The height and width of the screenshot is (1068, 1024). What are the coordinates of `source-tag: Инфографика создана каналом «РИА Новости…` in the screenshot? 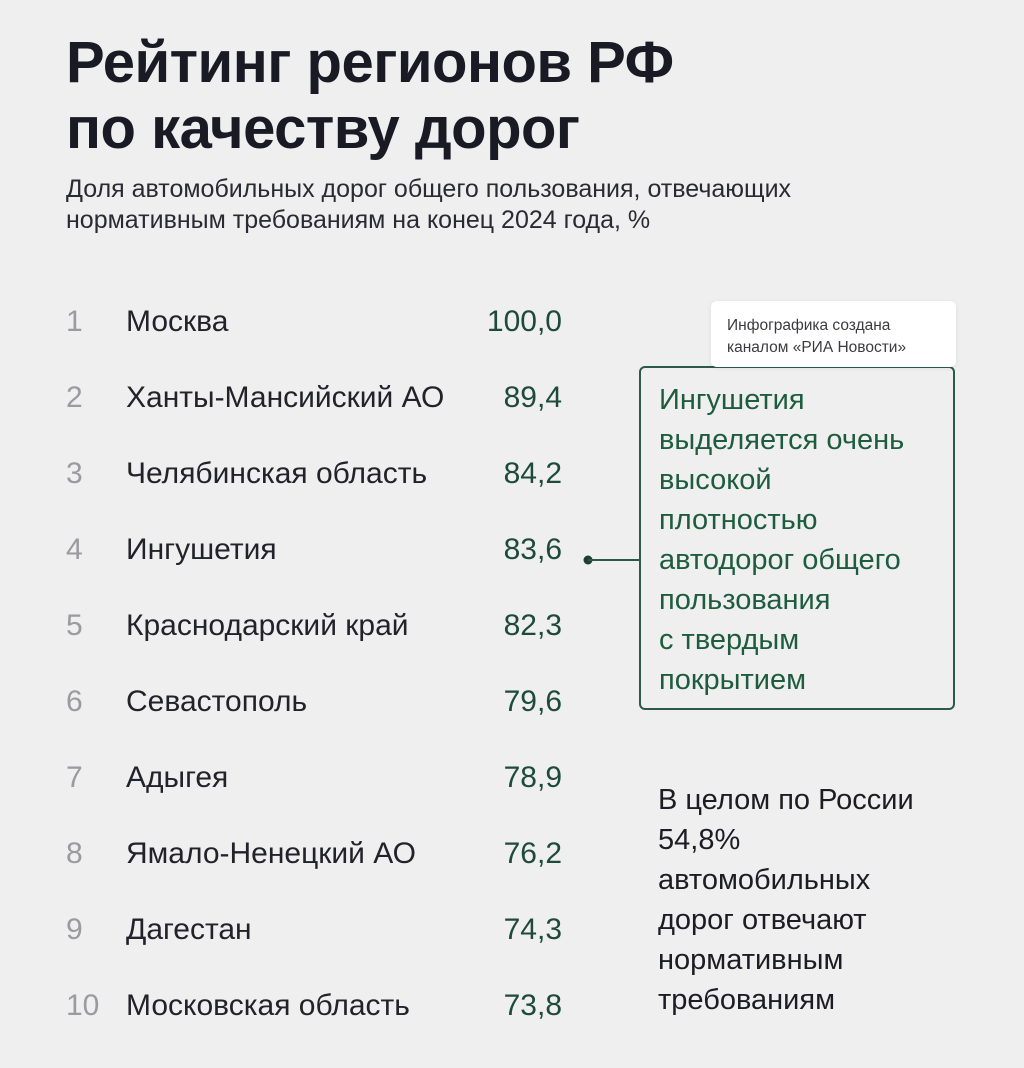 It's located at (833, 334).